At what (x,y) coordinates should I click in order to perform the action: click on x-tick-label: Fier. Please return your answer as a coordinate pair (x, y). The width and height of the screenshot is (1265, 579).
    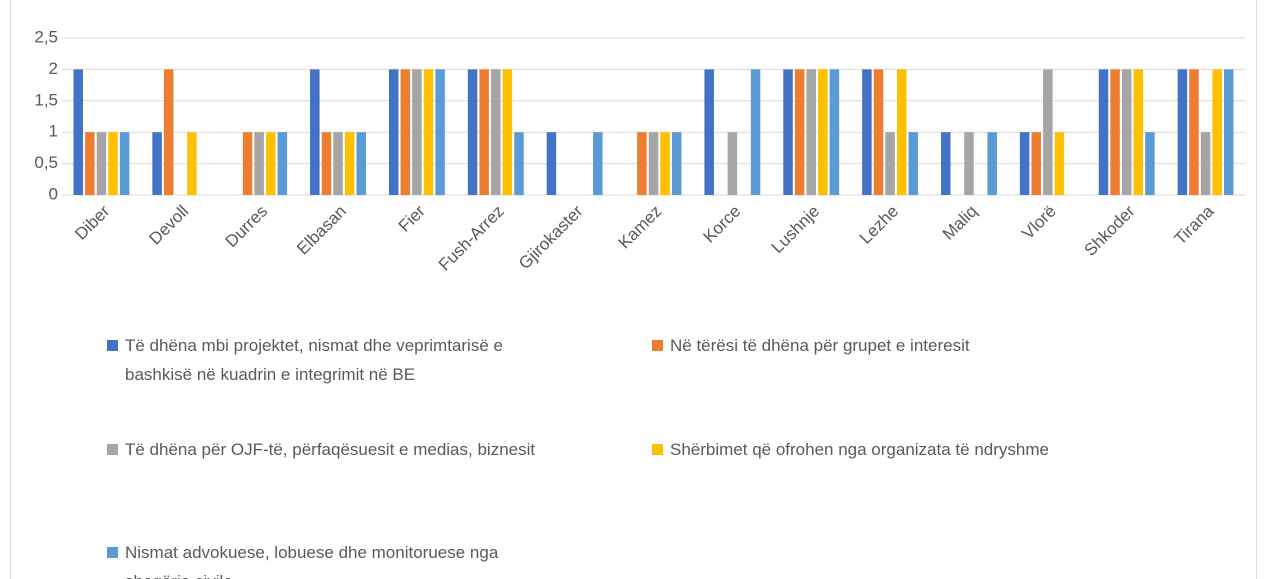
    Looking at the image, I should click on (412, 218).